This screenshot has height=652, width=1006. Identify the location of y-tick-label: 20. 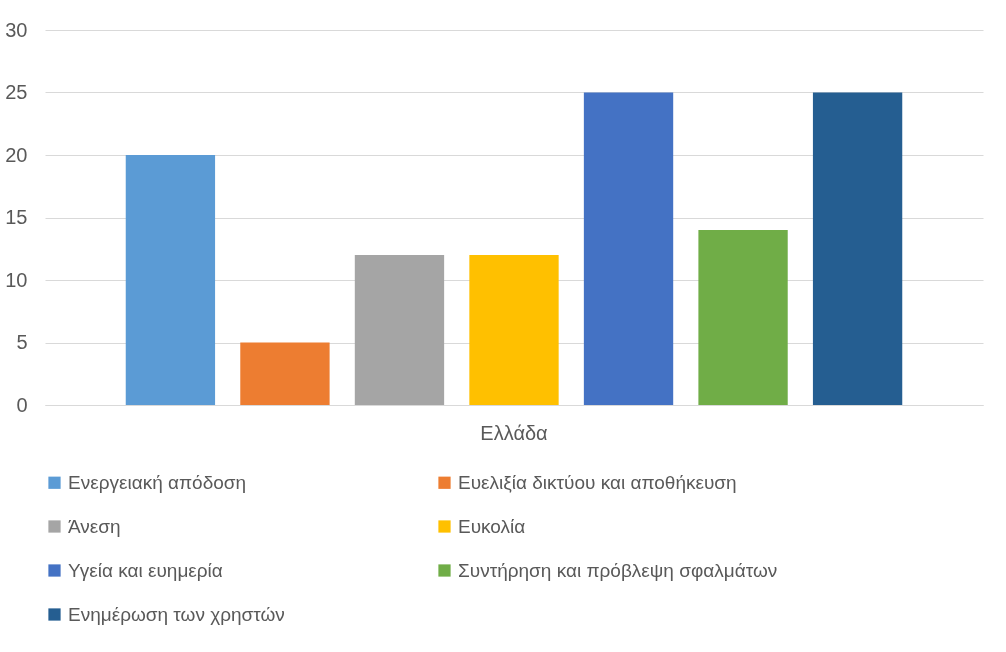
(16, 154).